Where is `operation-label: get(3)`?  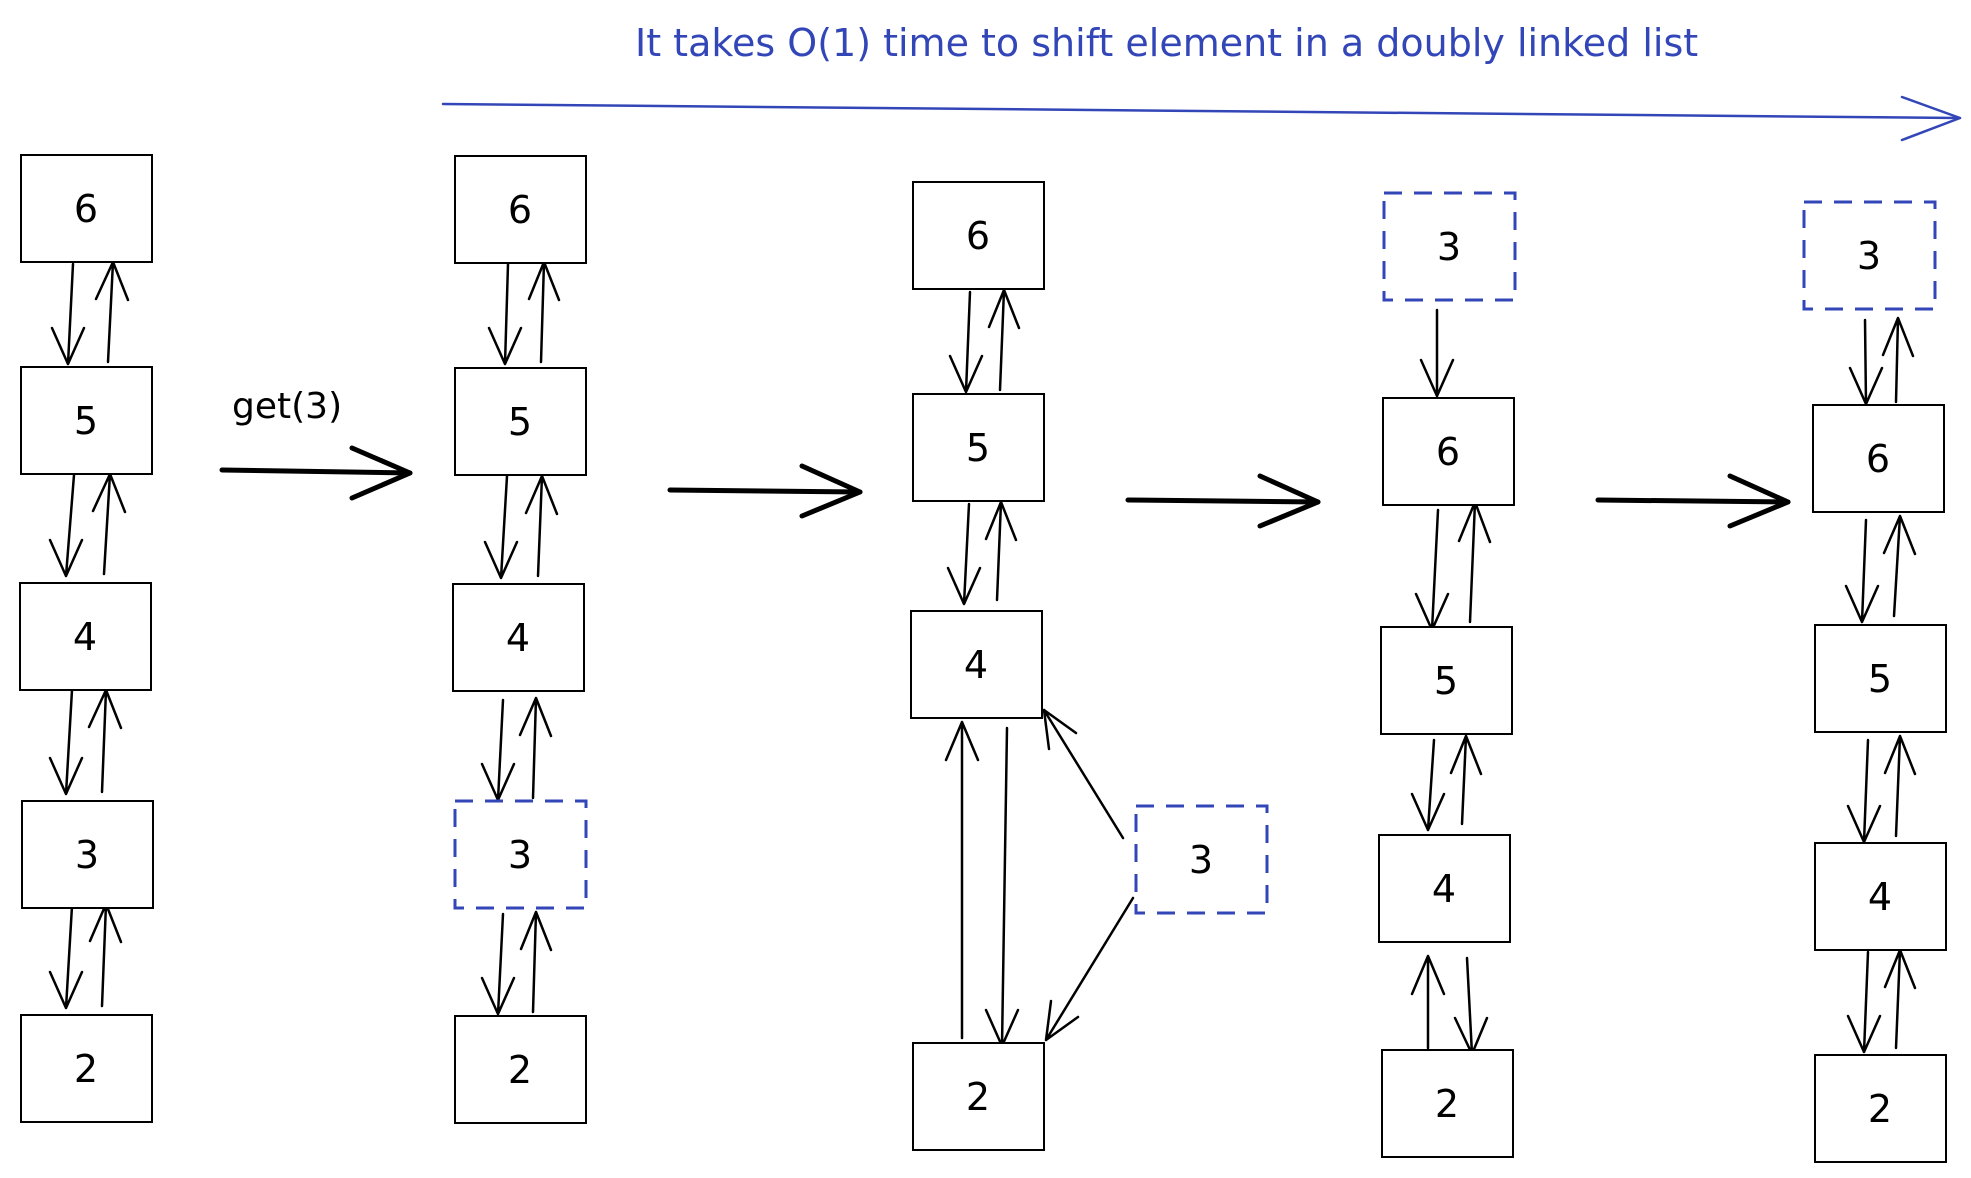 operation-label: get(3) is located at coordinates (287, 406).